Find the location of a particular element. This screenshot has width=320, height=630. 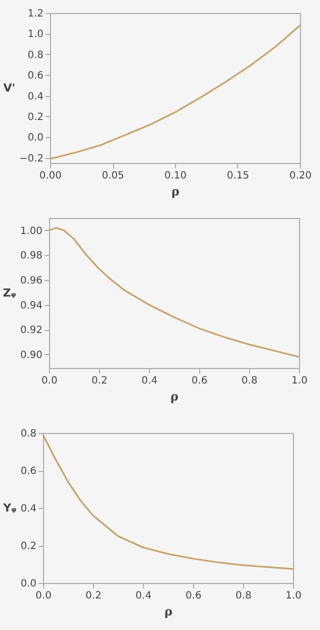

x-tick-label: 0.10 is located at coordinates (175, 176).